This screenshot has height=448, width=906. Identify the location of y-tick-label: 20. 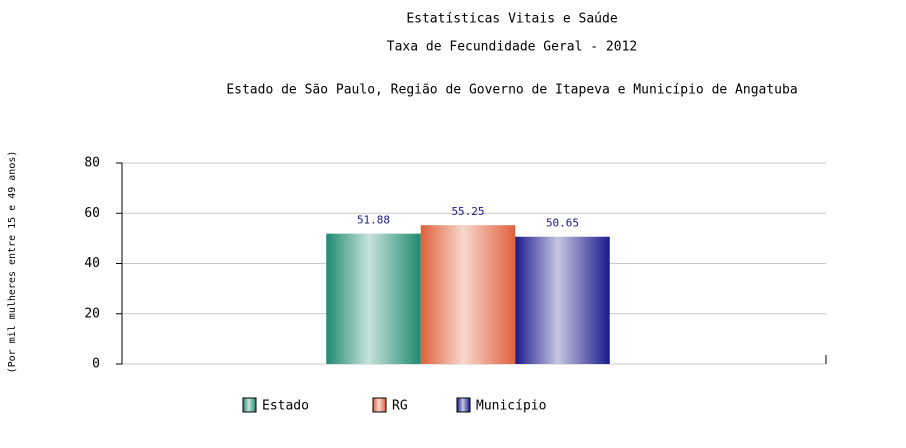
(92, 313).